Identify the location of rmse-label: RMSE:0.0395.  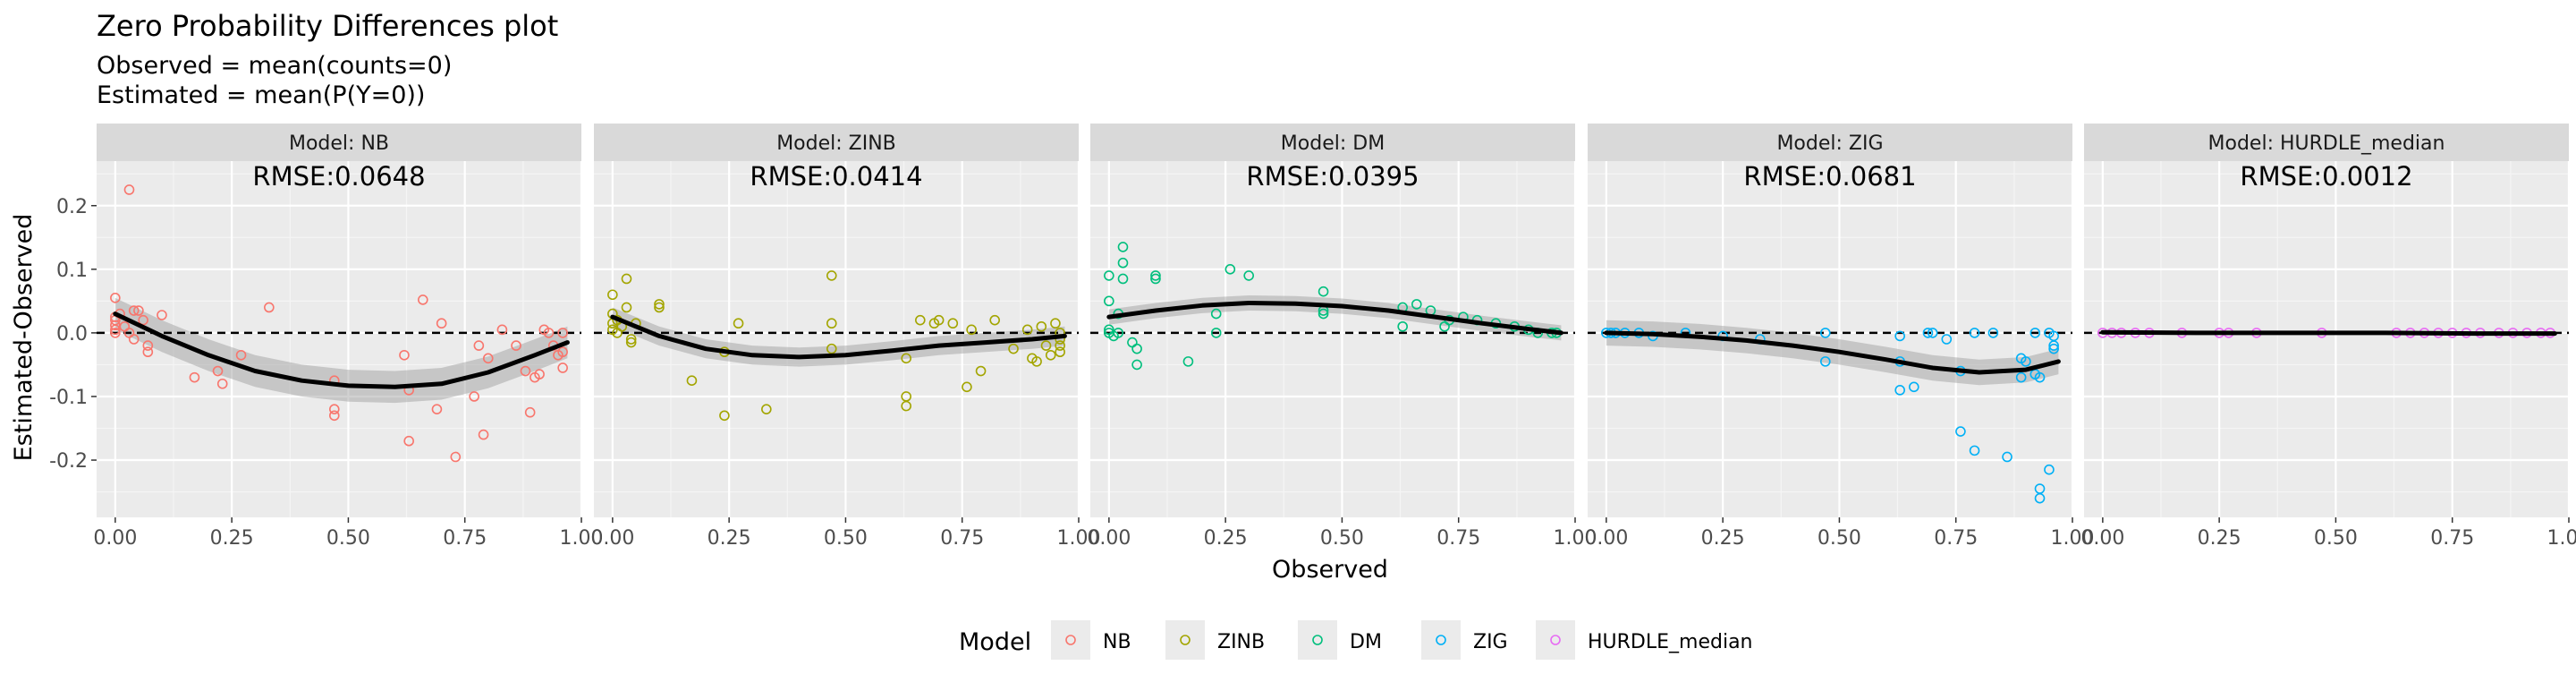
(1332, 176).